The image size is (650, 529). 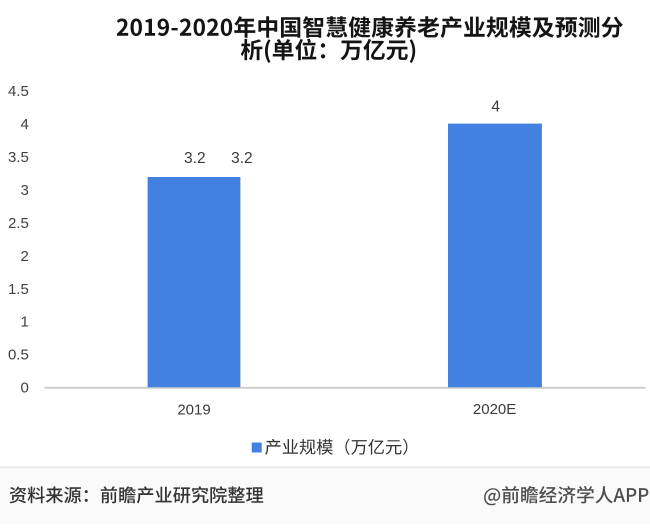 What do you see at coordinates (24, 256) in the screenshot?
I see `svg-text: 2` at bounding box center [24, 256].